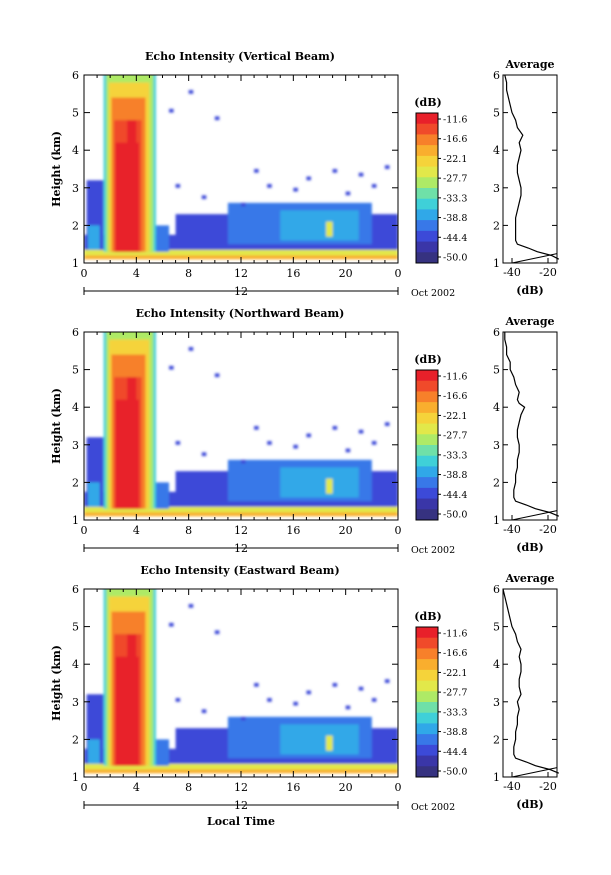 The image size is (611, 875). Describe the element at coordinates (496, 627) in the screenshot. I see `average-y-tick-label: 5` at that location.